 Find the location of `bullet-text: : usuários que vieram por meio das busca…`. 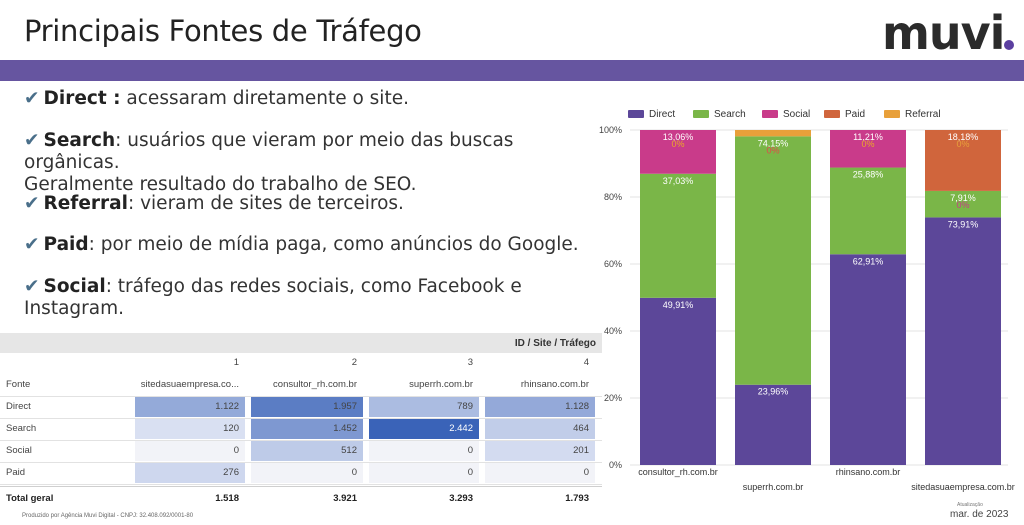

bullet-text: : usuários que vieram por meio das busca… is located at coordinates (269, 151).